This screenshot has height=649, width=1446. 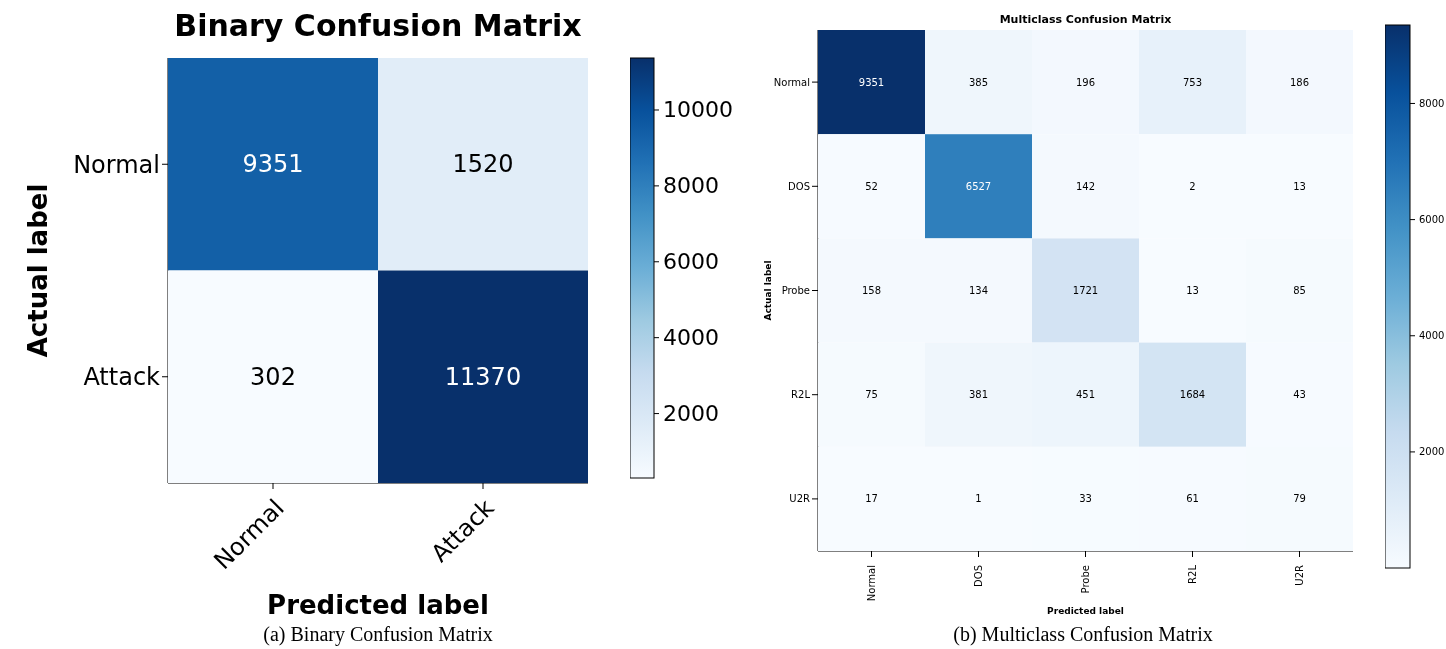 What do you see at coordinates (1192, 499) in the screenshot?
I see `data-label: 61` at bounding box center [1192, 499].